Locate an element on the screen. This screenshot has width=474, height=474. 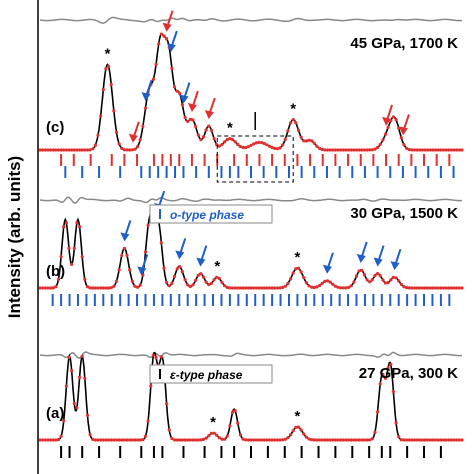
impurity-star: * is located at coordinates (297, 416).